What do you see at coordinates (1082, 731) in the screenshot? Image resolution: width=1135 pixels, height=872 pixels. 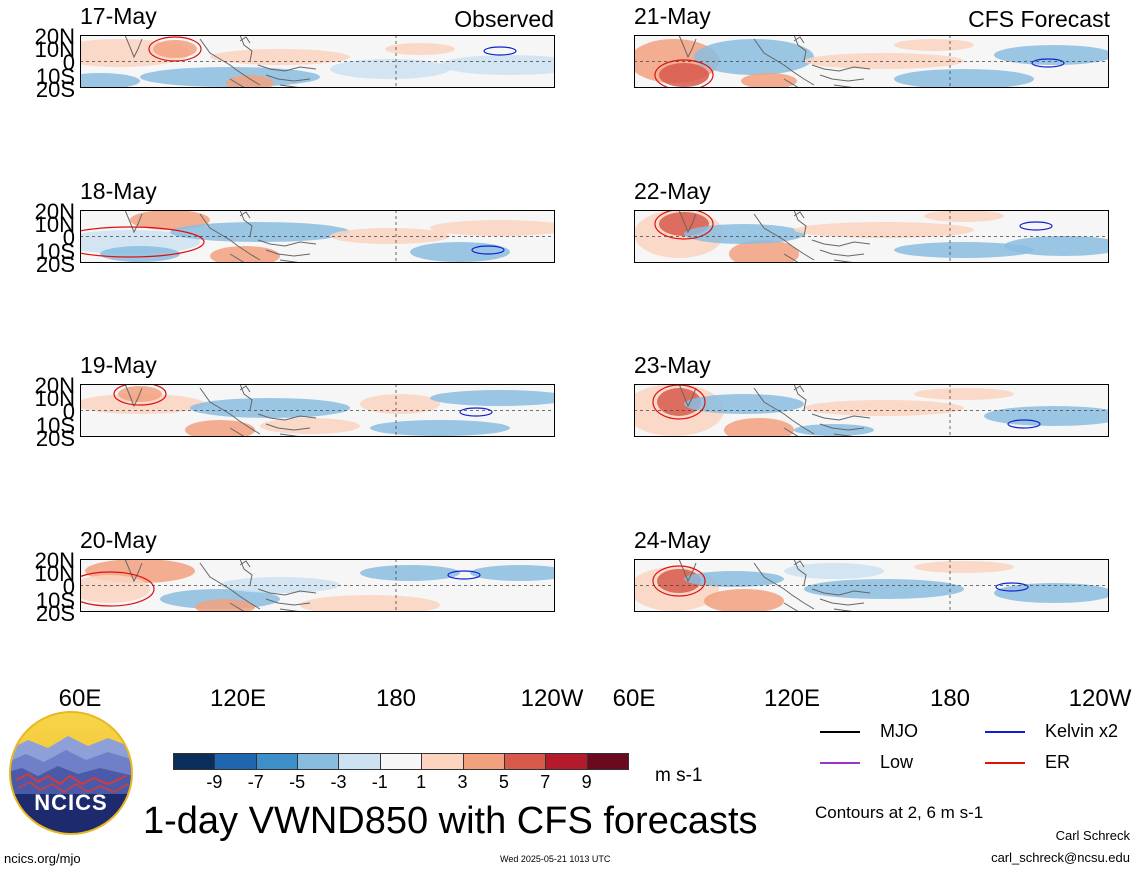 I see `legend-kelvin-label: Kelvin x2` at bounding box center [1082, 731].